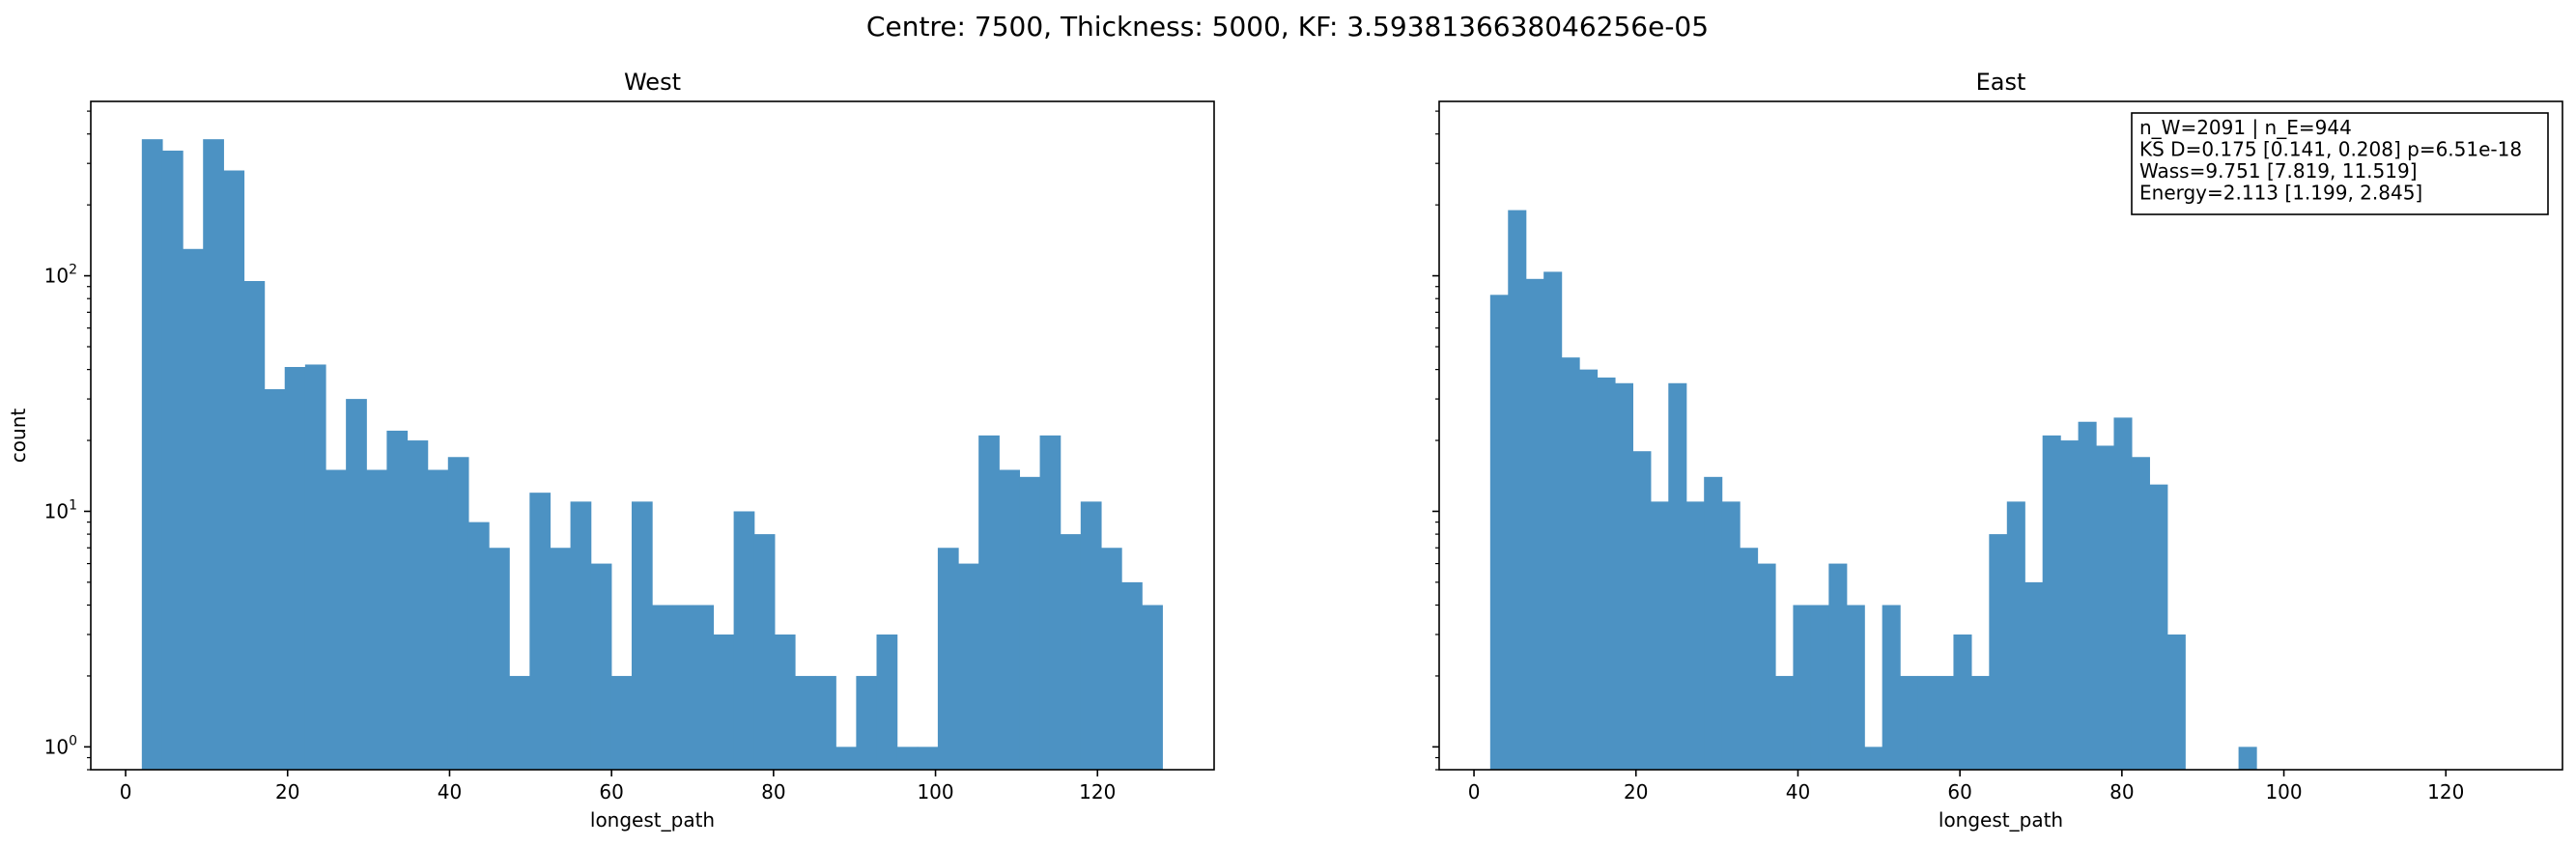 This screenshot has height=846, width=2576. Describe the element at coordinates (2278, 171) in the screenshot. I see `stats-line-wasserstein: Wass=9.751 [7.819, 11.519]` at that location.